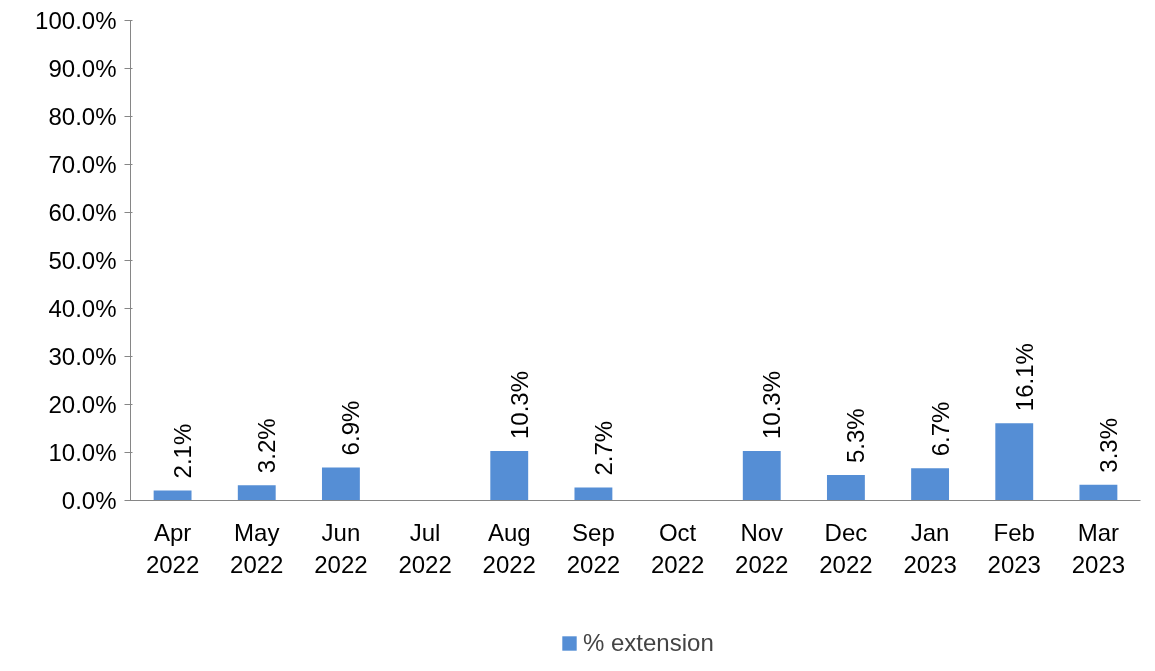  I want to click on x-tick-label: Sep 2022, so click(593, 548).